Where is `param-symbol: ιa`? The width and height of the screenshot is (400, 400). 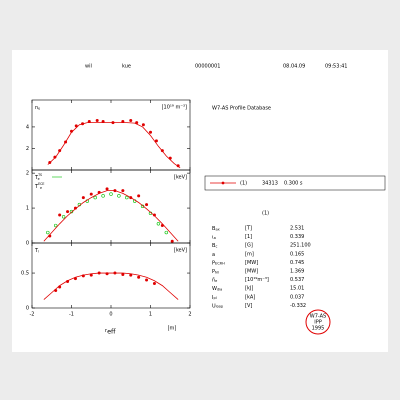
param-symbol: ιa is located at coordinates (214, 237).